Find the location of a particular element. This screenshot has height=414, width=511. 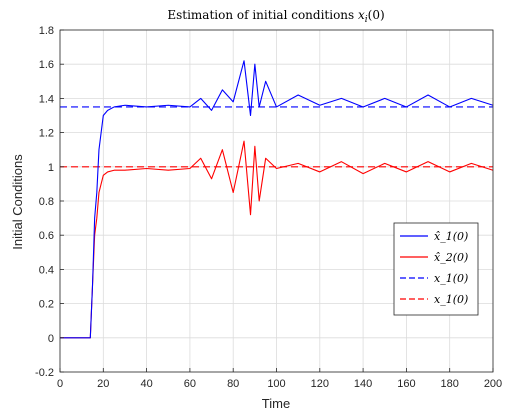

x-tick-label: 20 is located at coordinates (103, 384).